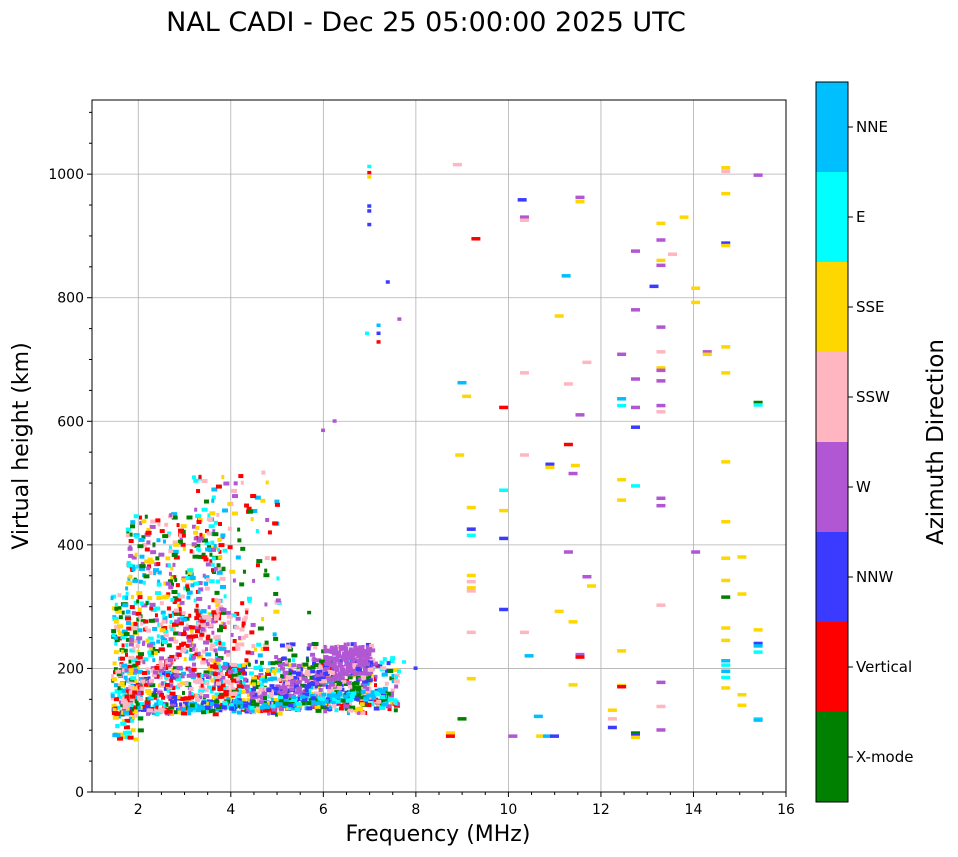 This screenshot has width=958, height=857. I want to click on x-axis-label: Frequency (MHz), so click(438, 834).